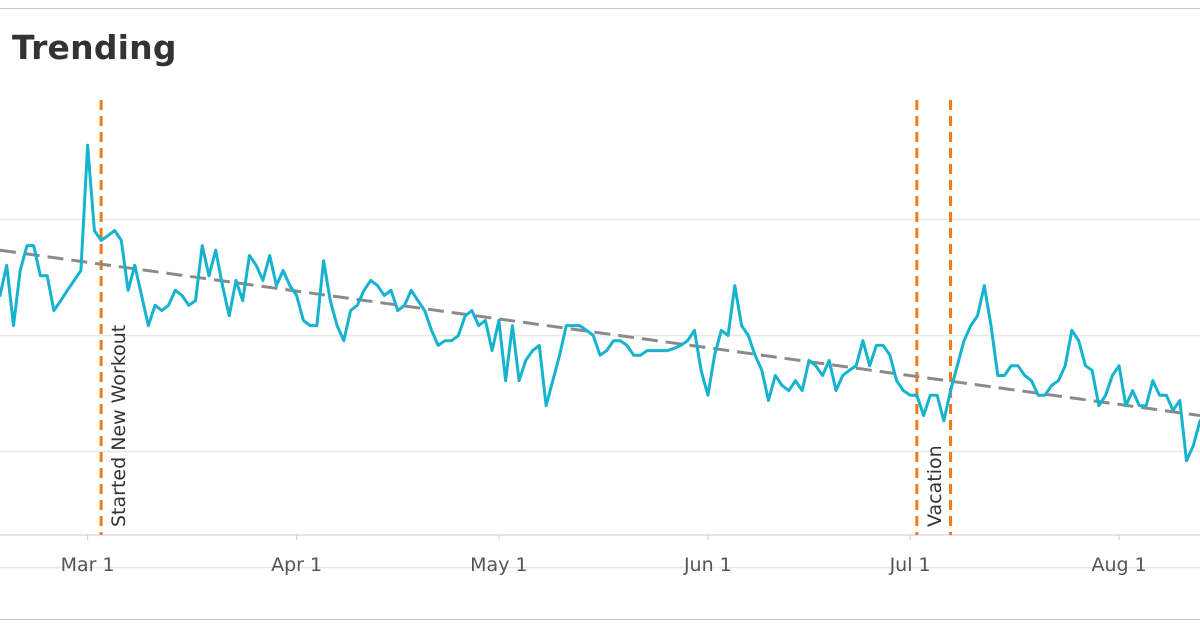 The height and width of the screenshot is (630, 1200). I want to click on x-tick-label: Mar 1, so click(88, 565).